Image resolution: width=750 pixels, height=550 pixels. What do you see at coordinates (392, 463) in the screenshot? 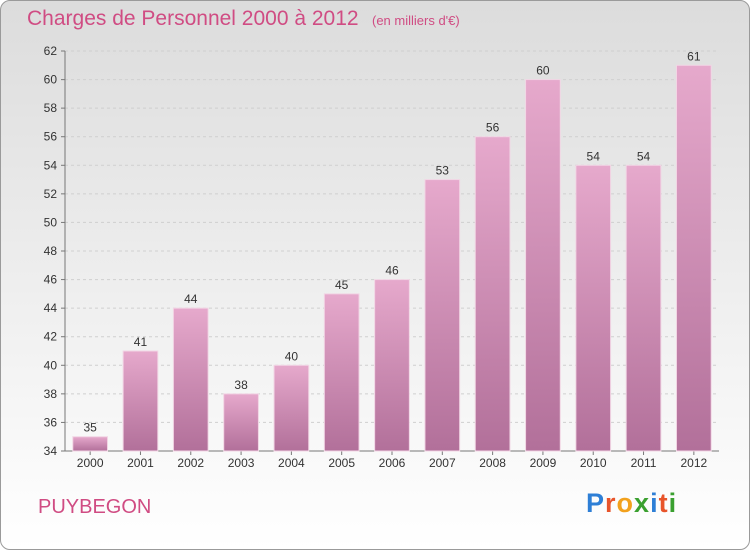
I see `x-tick-label: 2006` at bounding box center [392, 463].